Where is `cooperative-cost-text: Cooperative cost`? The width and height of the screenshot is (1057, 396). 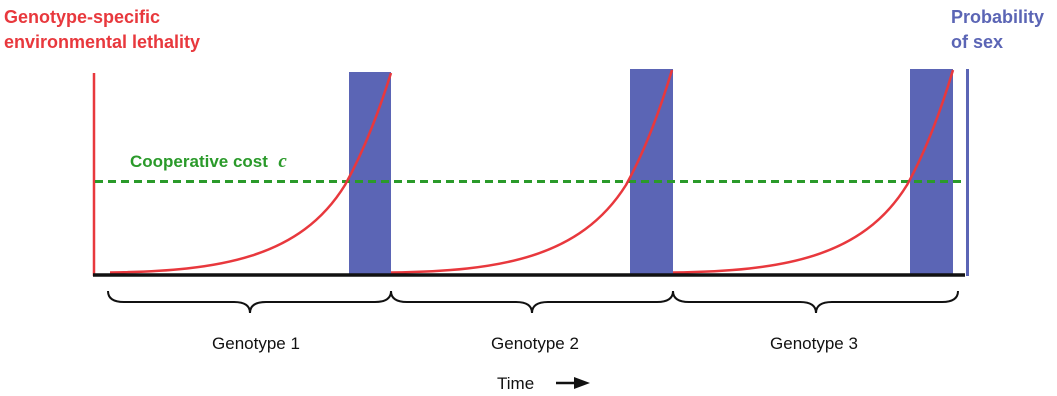 cooperative-cost-text: Cooperative cost is located at coordinates (199, 161).